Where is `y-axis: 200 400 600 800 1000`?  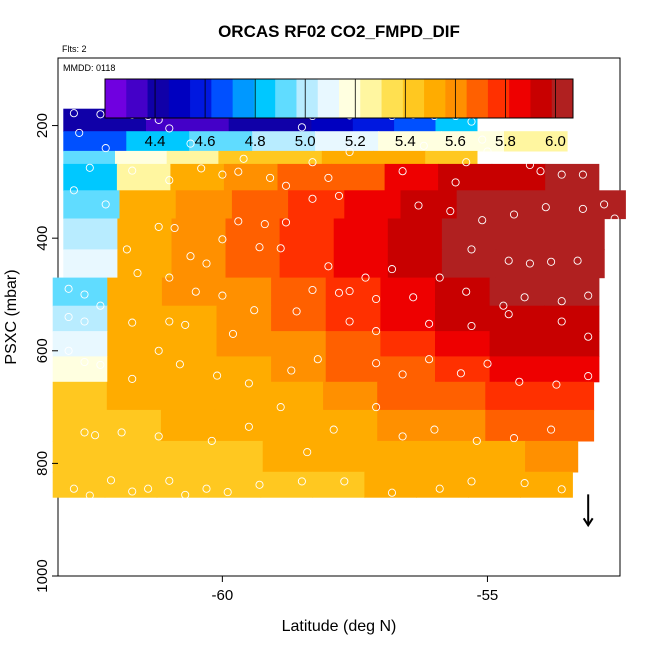
y-axis: 200 400 600 800 1000 is located at coordinates (46, 353).